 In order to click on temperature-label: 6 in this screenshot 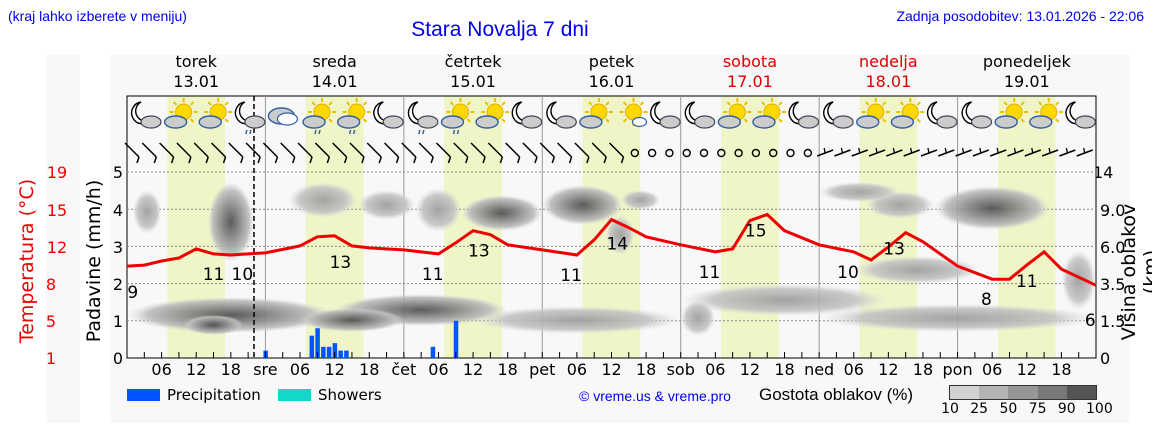, I will do `click(1090, 321)`.